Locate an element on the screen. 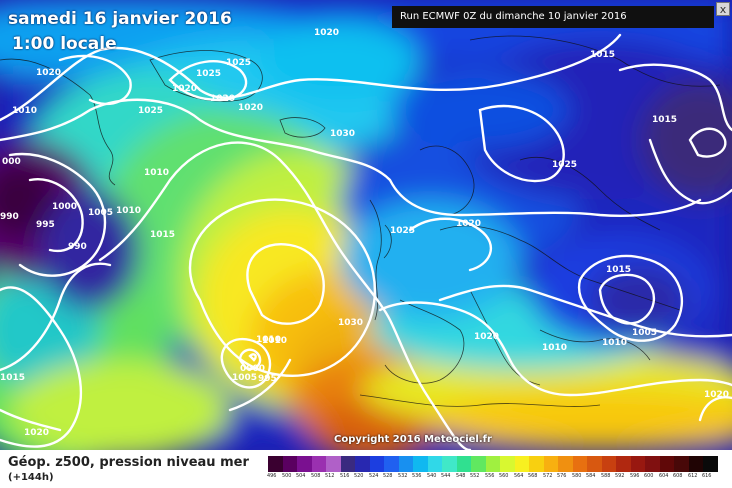 The height and width of the screenshot is (488, 732). color-scale-swatch: 508 is located at coordinates (318, 467).